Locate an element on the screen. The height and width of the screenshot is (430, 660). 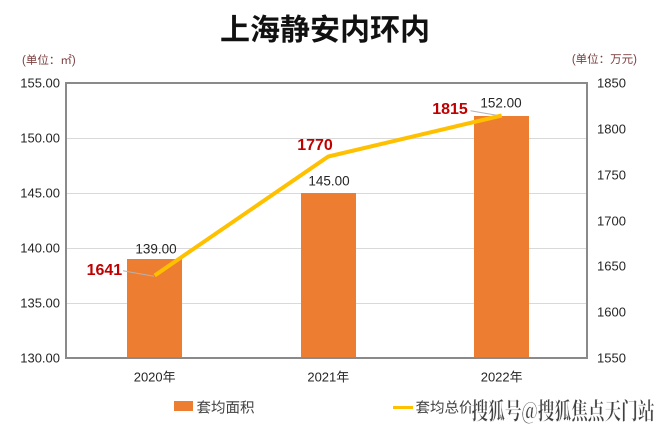
svg-text: 搜狐号@搜狐焦点天门站 is located at coordinates (563, 409).